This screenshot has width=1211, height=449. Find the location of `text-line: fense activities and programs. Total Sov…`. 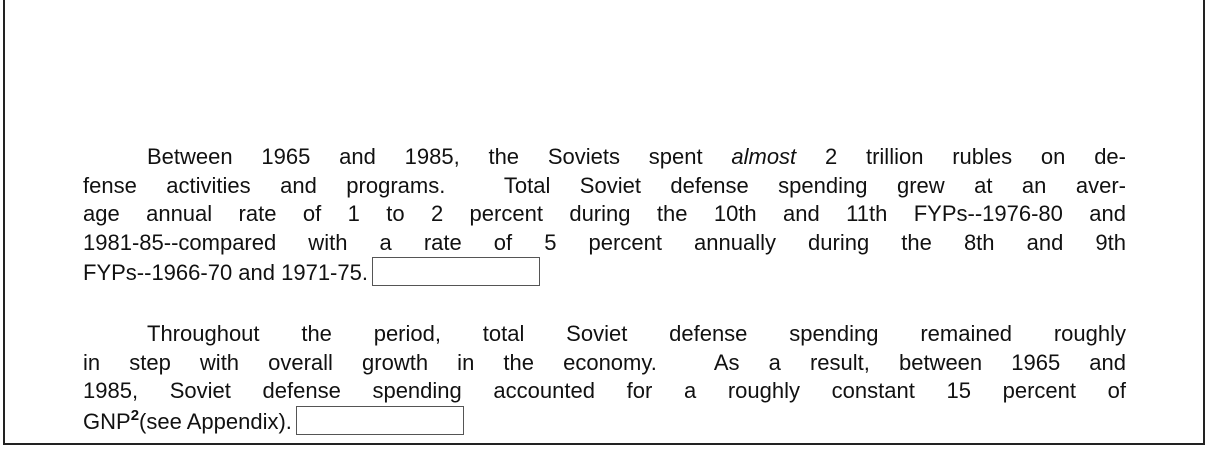

text-line: fense activities and programs. Total Sov… is located at coordinates (604, 185).